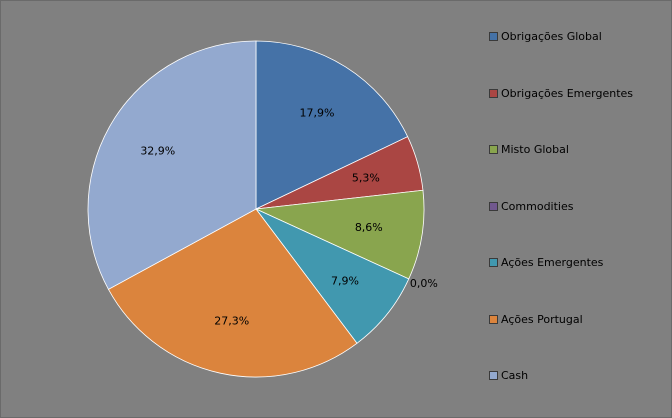  Describe the element at coordinates (493, 36) in the screenshot. I see `legend-swatch-obrigacoes-global` at that location.